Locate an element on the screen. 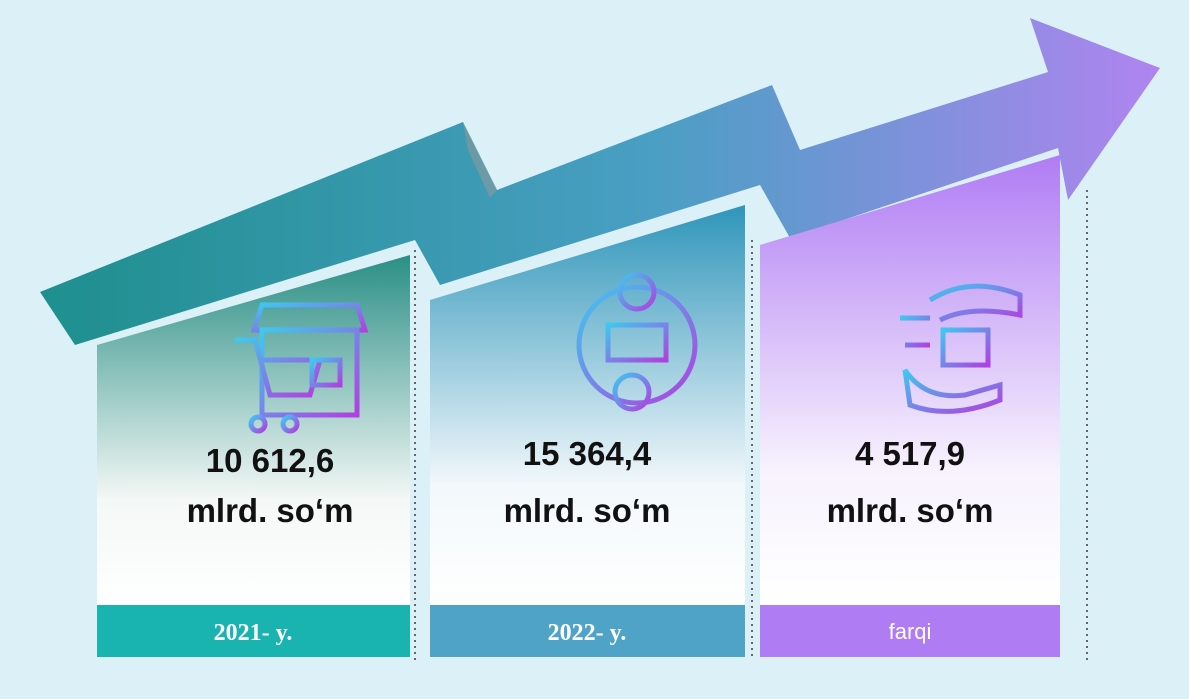  value: 15 364,4 is located at coordinates (587, 453).